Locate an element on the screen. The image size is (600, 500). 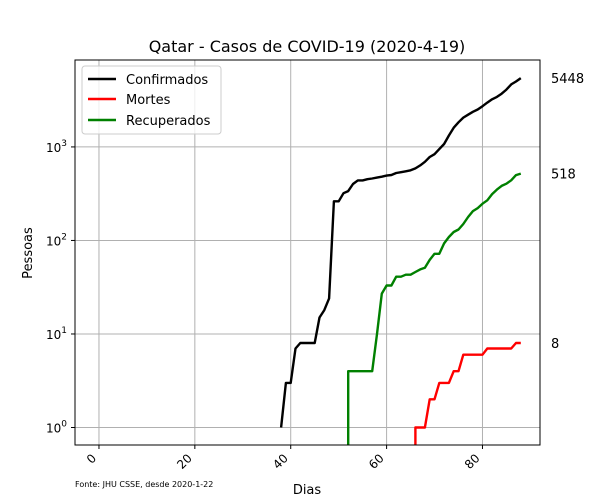
y-axis-label: Pessoas is located at coordinates (28, 253).